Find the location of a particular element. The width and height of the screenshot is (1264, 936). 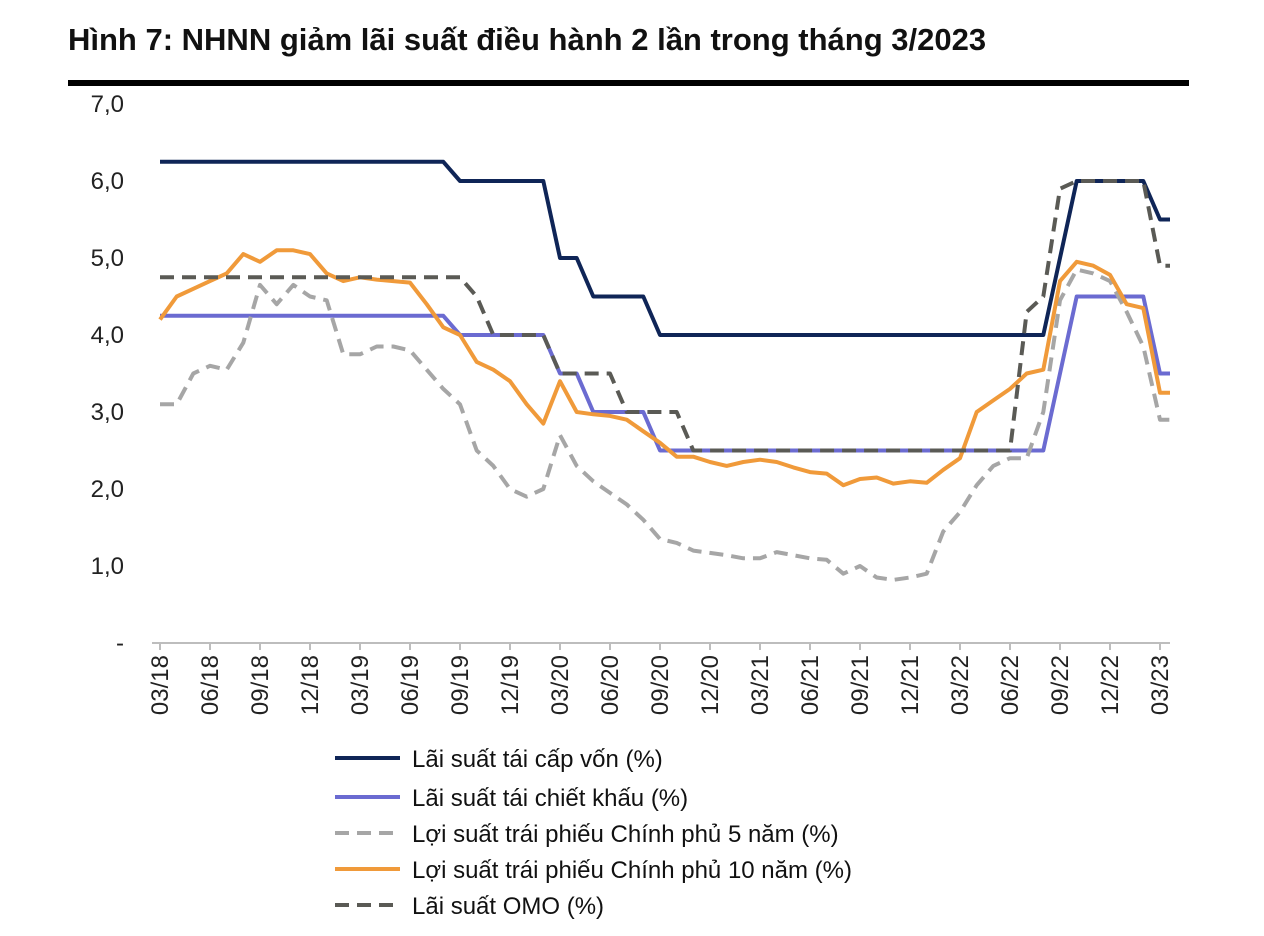

x-tick-label: 06/21 is located at coordinates (810, 685).